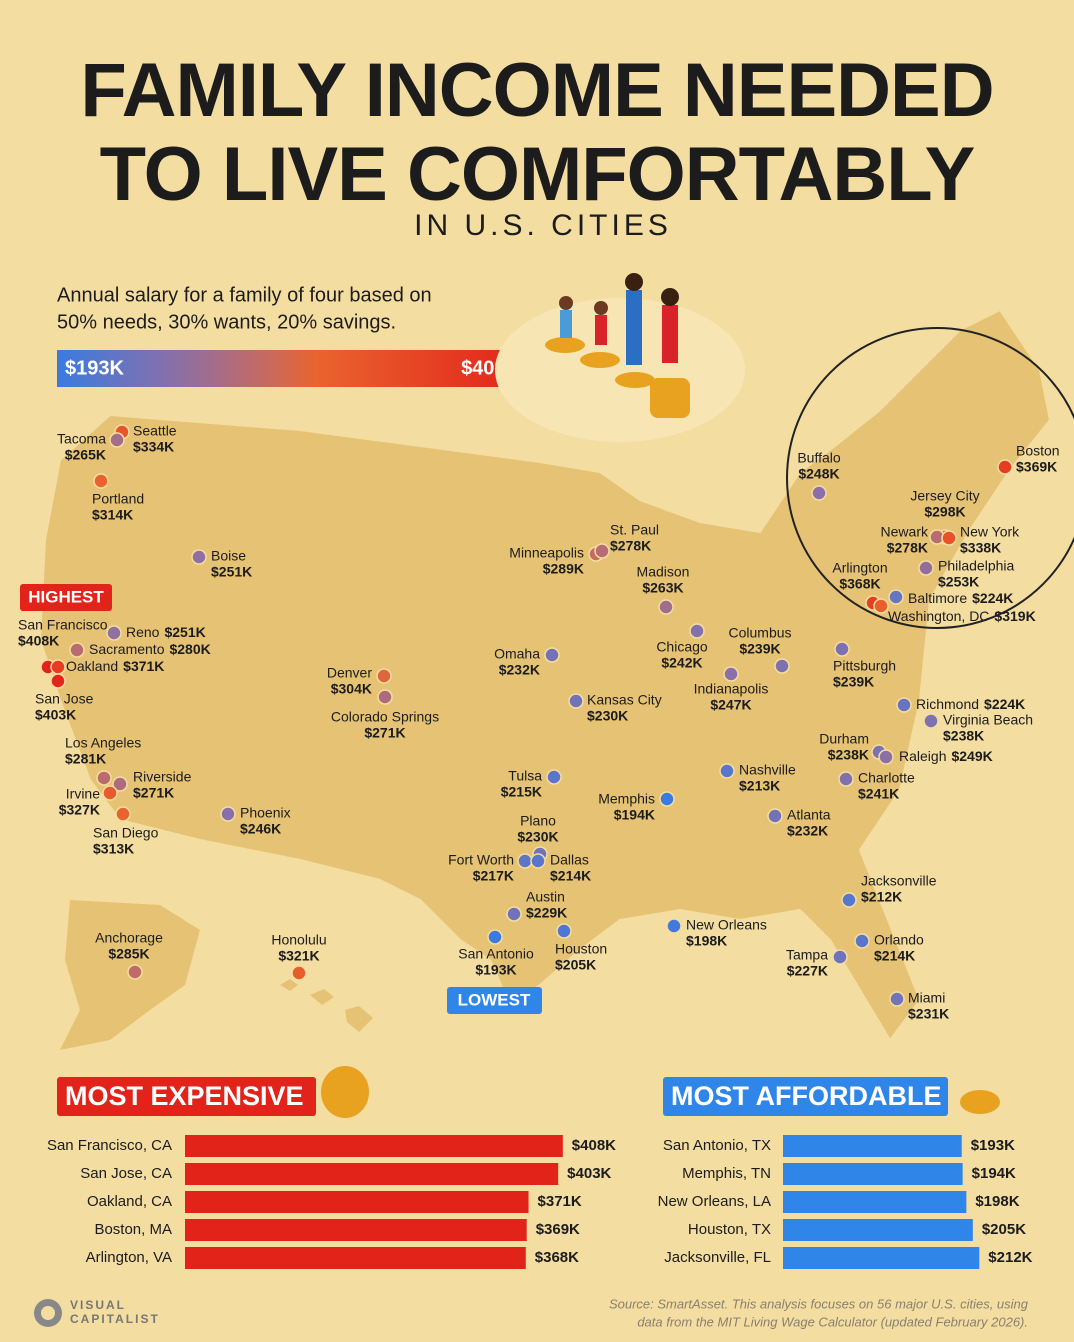 The image size is (1074, 1342). Describe the element at coordinates (960, 598) in the screenshot. I see `city-label: Baltimore $224K` at that location.